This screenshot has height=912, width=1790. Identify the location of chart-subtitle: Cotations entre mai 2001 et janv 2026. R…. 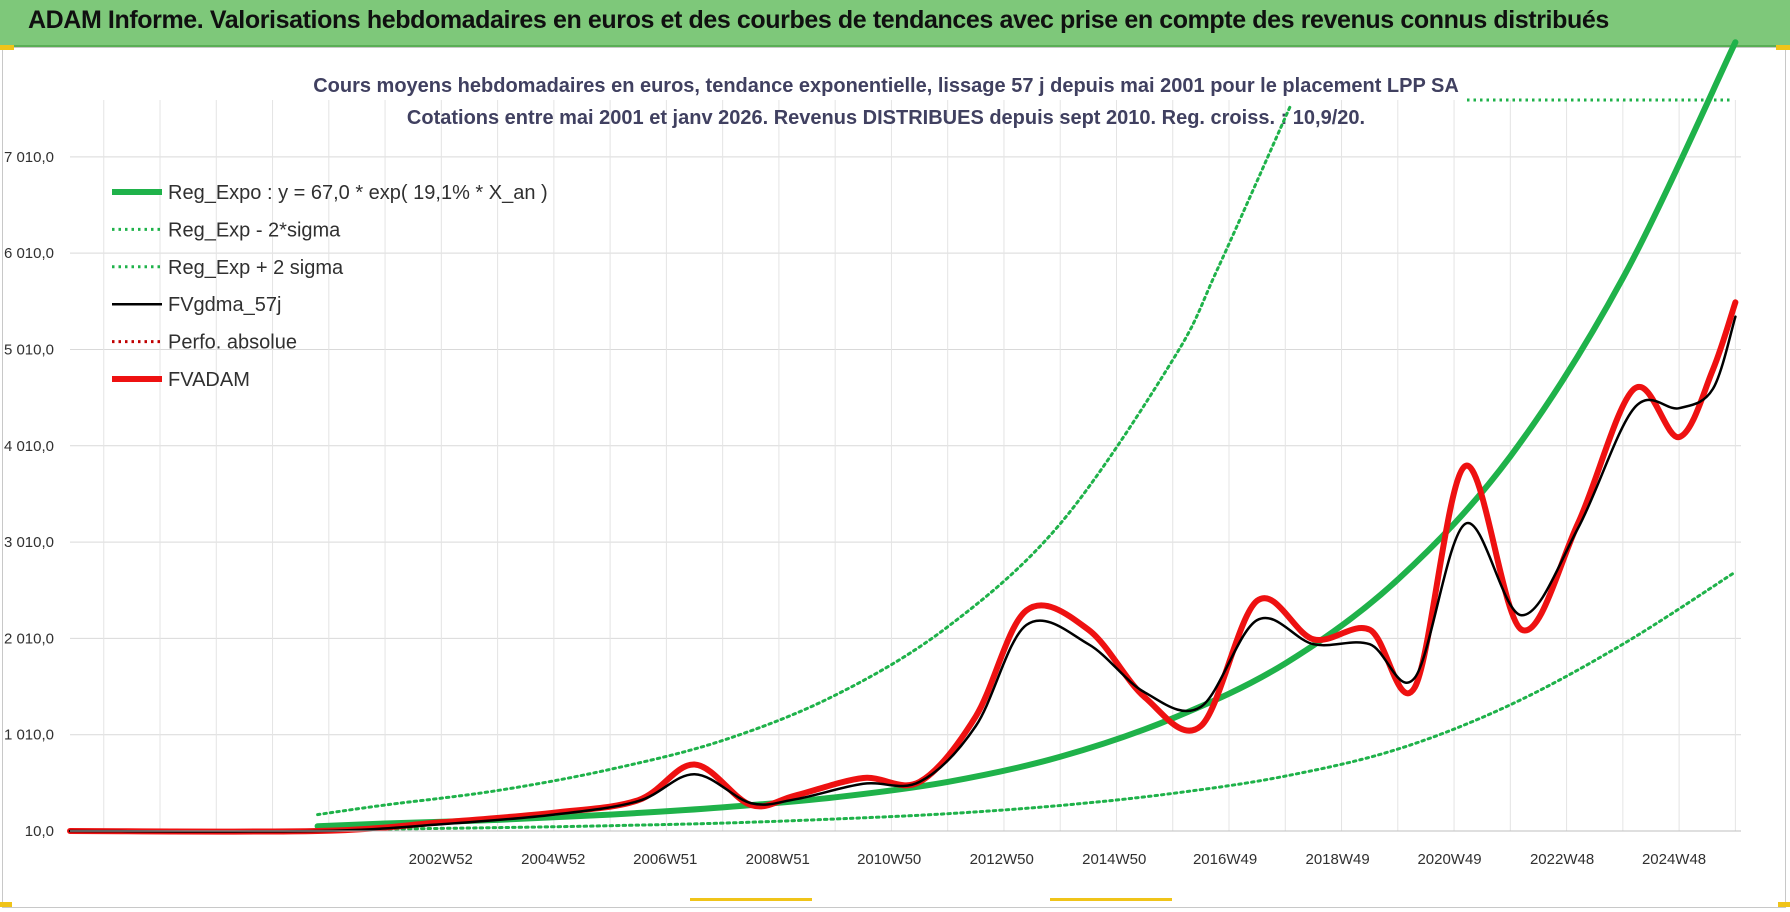
(886, 118).